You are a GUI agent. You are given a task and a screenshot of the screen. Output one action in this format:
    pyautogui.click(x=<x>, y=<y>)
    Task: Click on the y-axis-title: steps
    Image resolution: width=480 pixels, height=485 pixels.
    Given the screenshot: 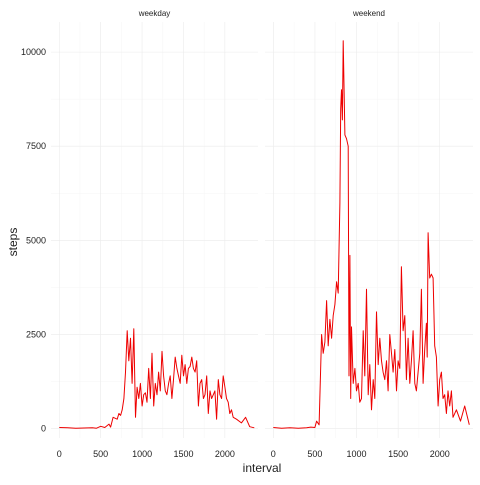 What is the action you would take?
    pyautogui.click(x=13, y=242)
    